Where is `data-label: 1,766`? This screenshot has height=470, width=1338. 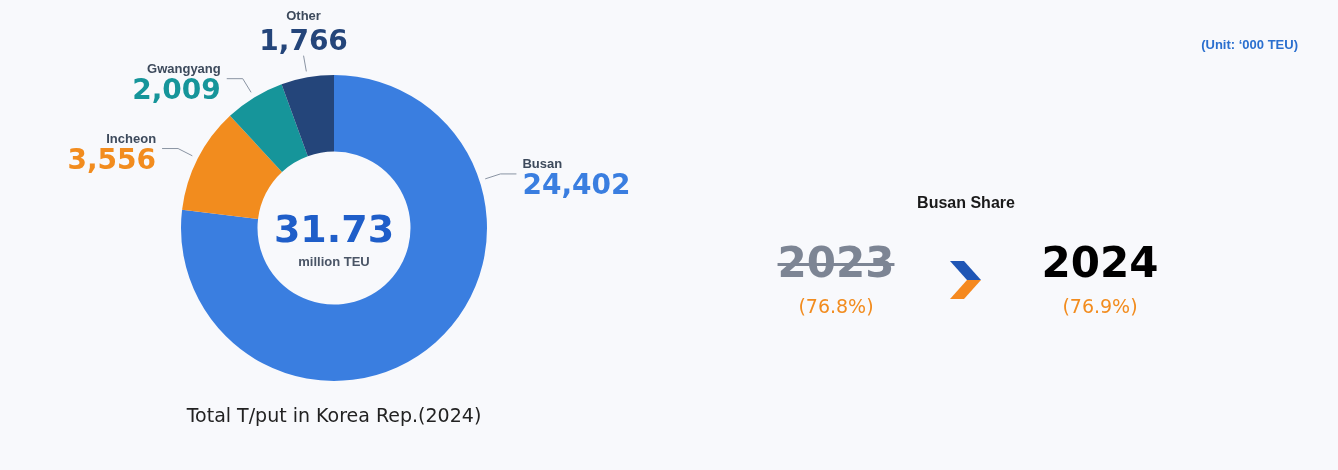 data-label: 1,766 is located at coordinates (303, 40).